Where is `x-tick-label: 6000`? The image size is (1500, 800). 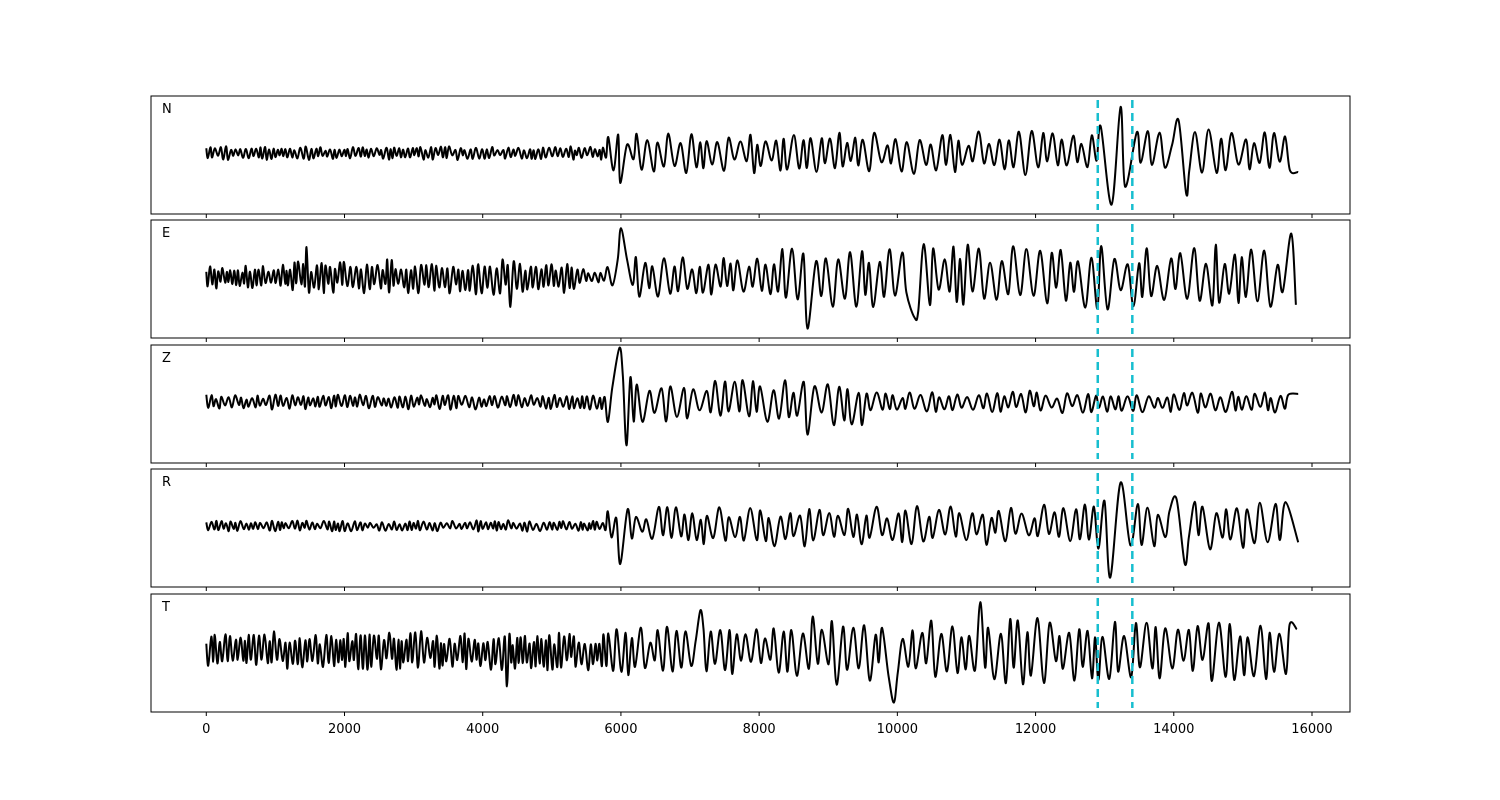 x-tick-label: 6000 is located at coordinates (620, 729).